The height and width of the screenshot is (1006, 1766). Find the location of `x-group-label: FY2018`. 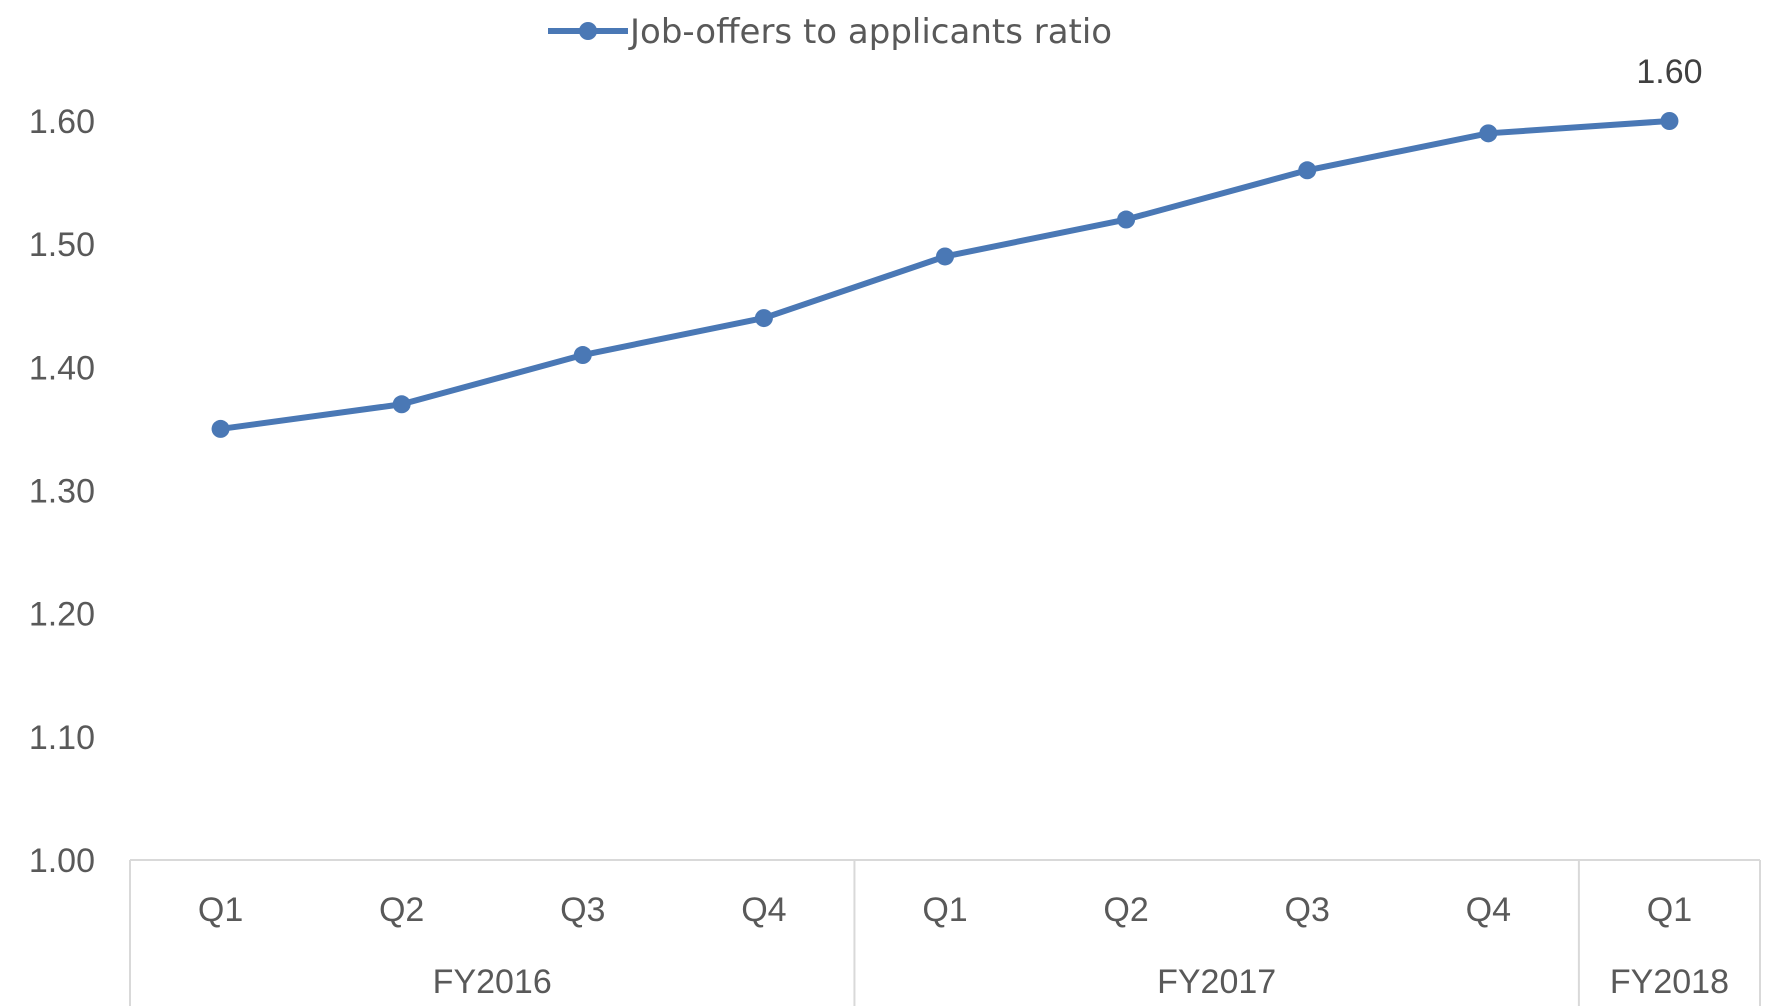

x-group-label: FY2018 is located at coordinates (1669, 982).